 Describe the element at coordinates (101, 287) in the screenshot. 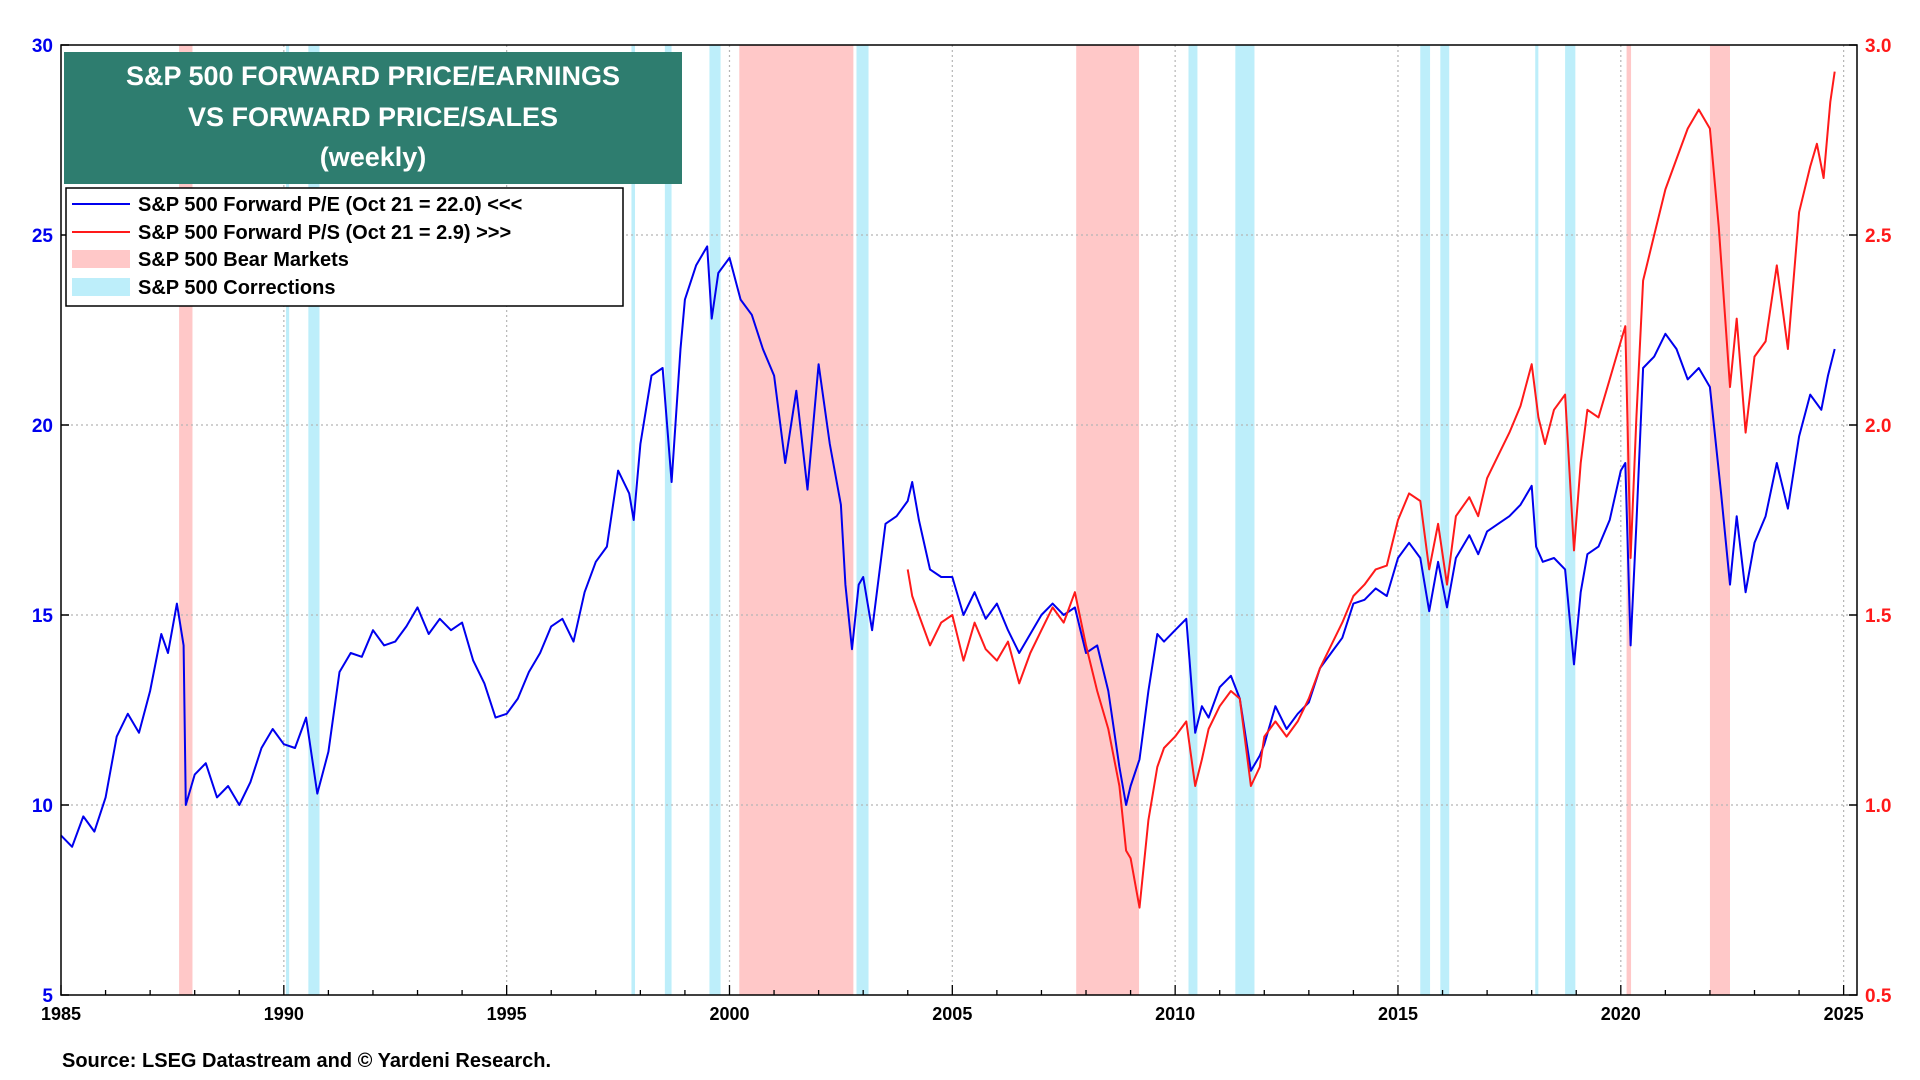

I see `legend-swatch-corrections` at that location.